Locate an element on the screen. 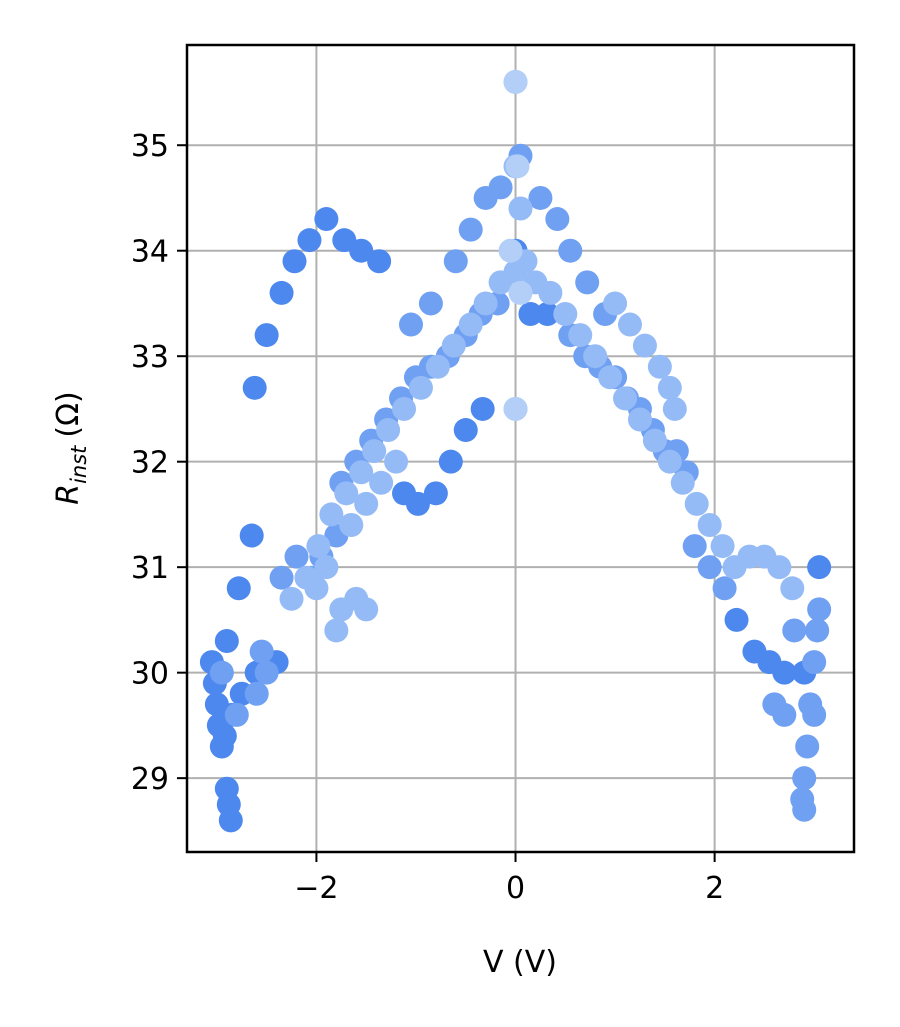 This screenshot has width=900, height=1027. y-axis-title-main: R is located at coordinates (68, 494).